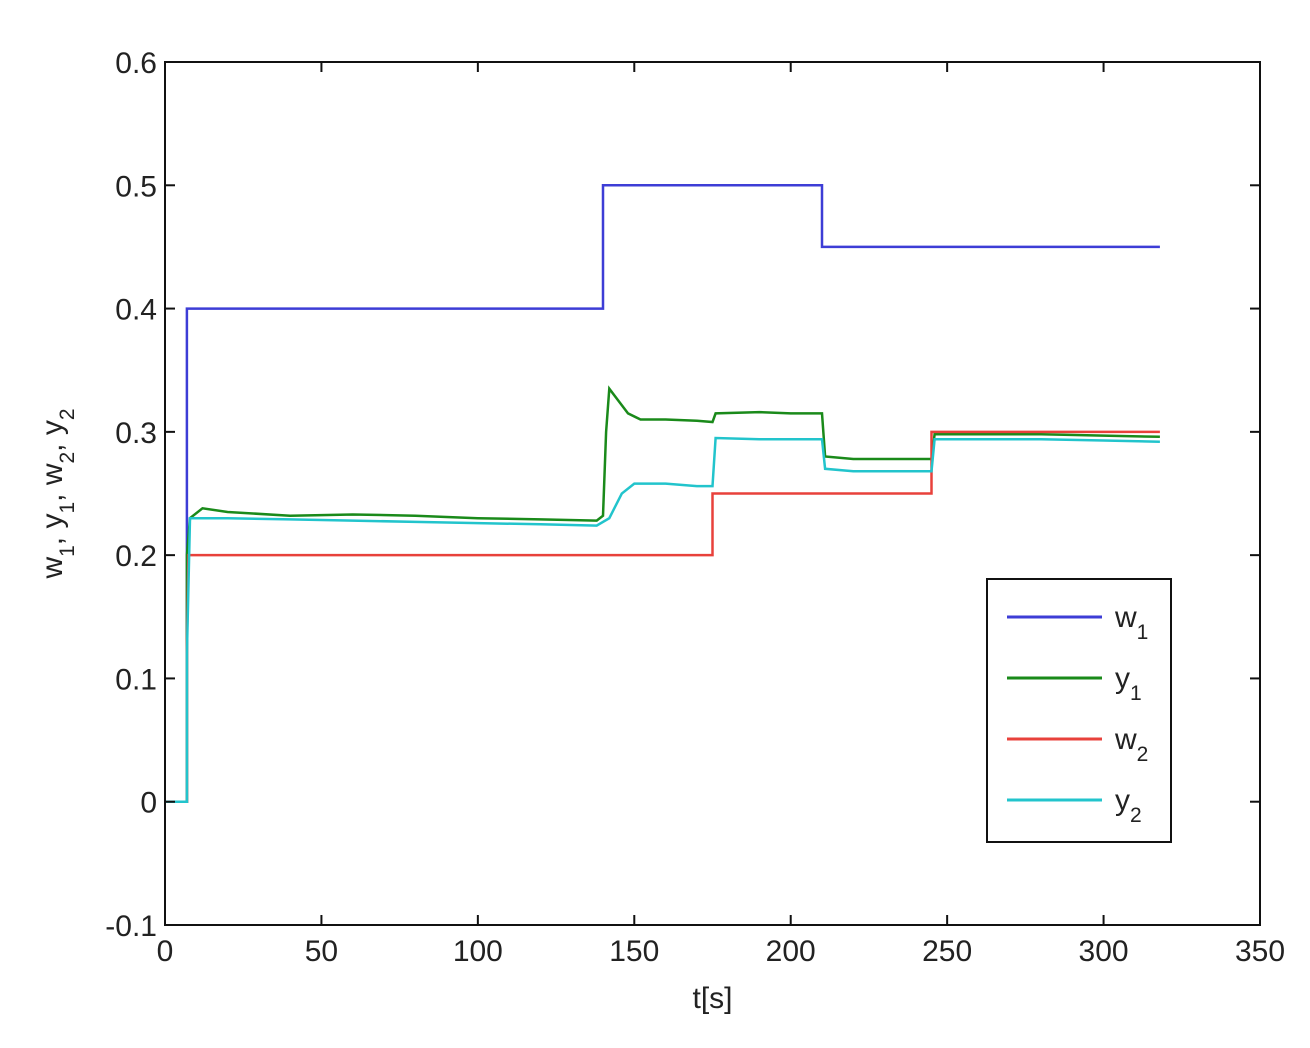 The width and height of the screenshot is (1310, 1048). What do you see at coordinates (165, 951) in the screenshot?
I see `x-tick-label: 0` at bounding box center [165, 951].